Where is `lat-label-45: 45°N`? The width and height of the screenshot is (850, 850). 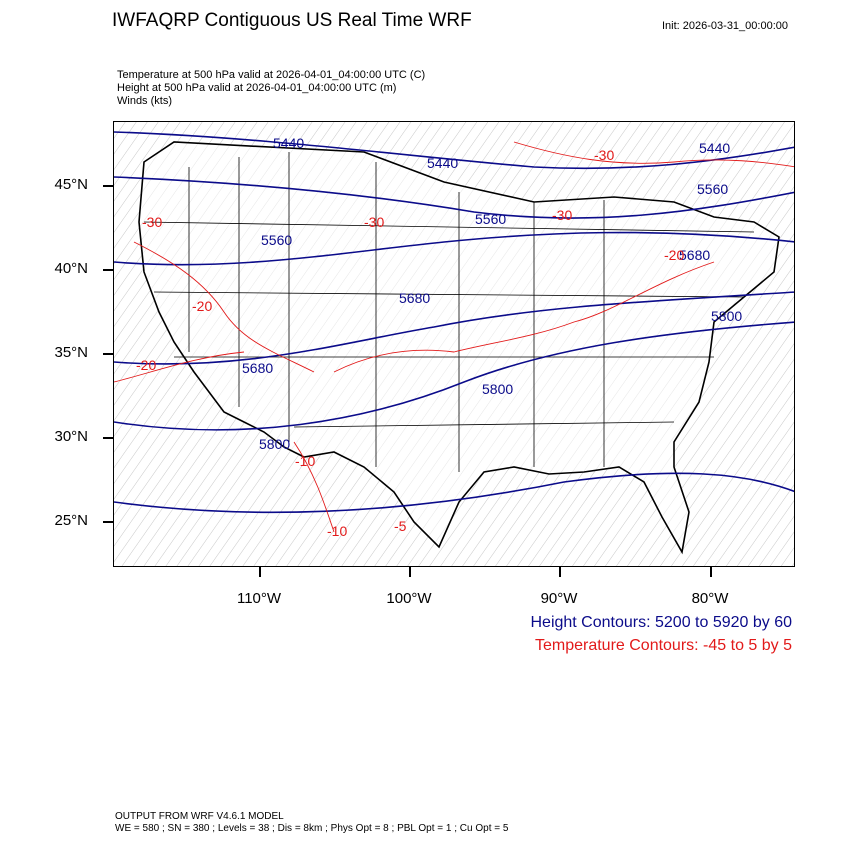 lat-label-45: 45°N is located at coordinates (71, 184).